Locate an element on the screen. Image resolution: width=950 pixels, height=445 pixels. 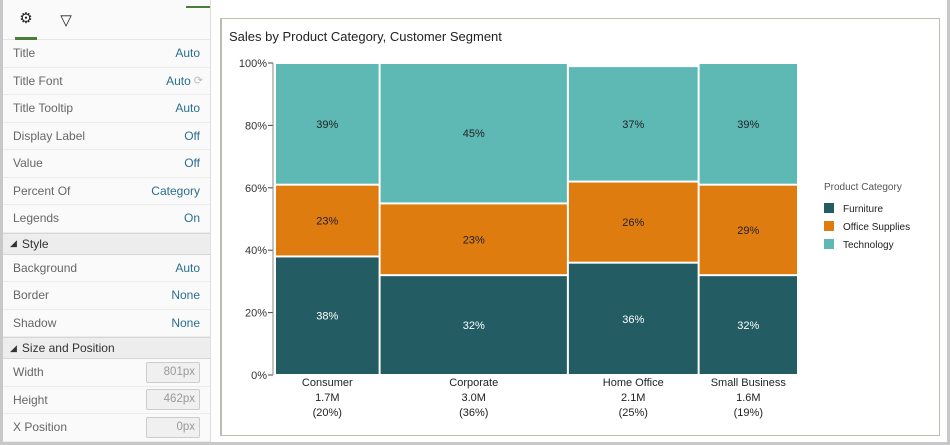
legend-item: Office Supplies is located at coordinates (876, 227).